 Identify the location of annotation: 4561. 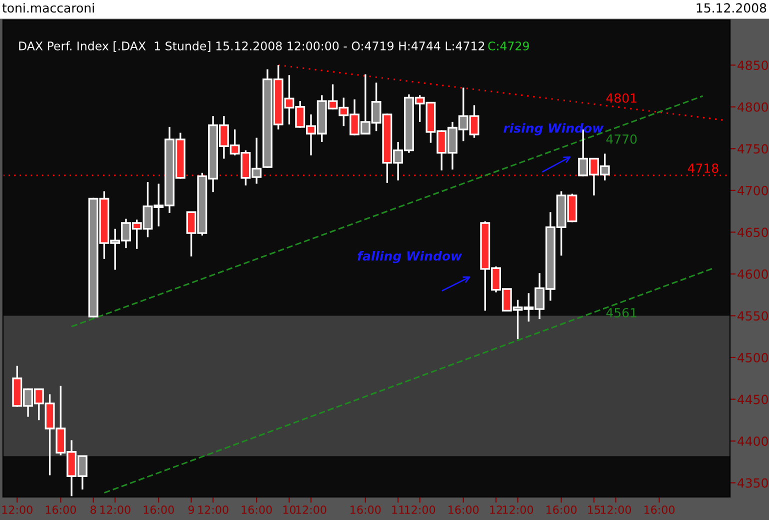
(621, 313).